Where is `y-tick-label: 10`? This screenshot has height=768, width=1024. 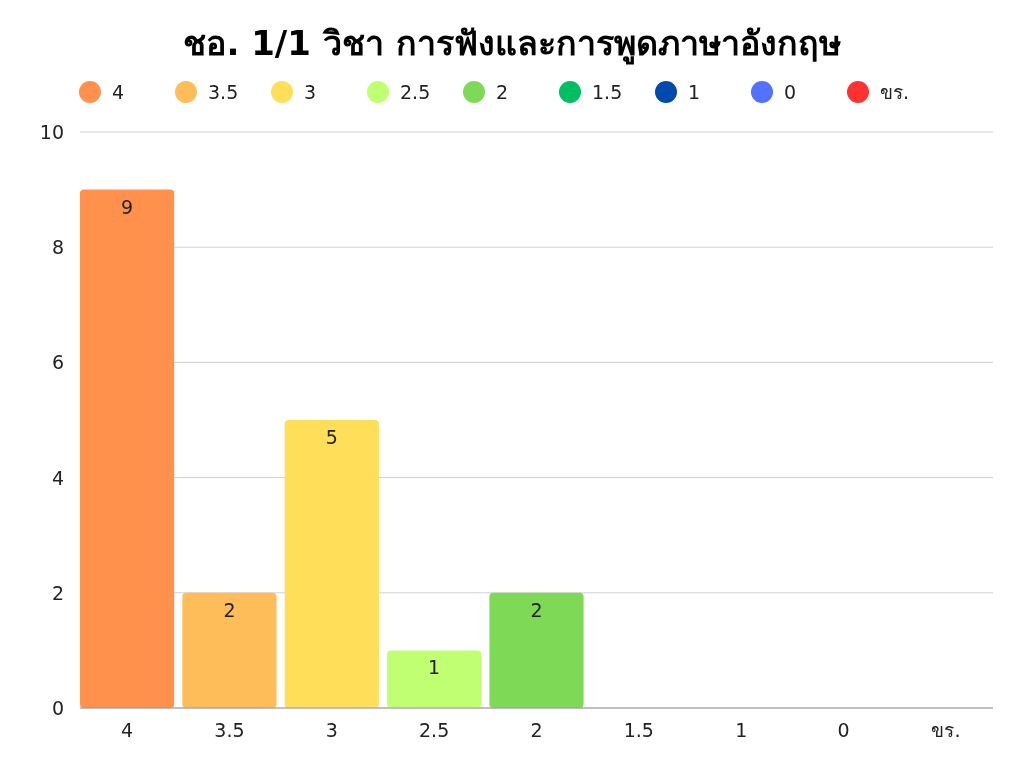 y-tick-label: 10 is located at coordinates (51, 132).